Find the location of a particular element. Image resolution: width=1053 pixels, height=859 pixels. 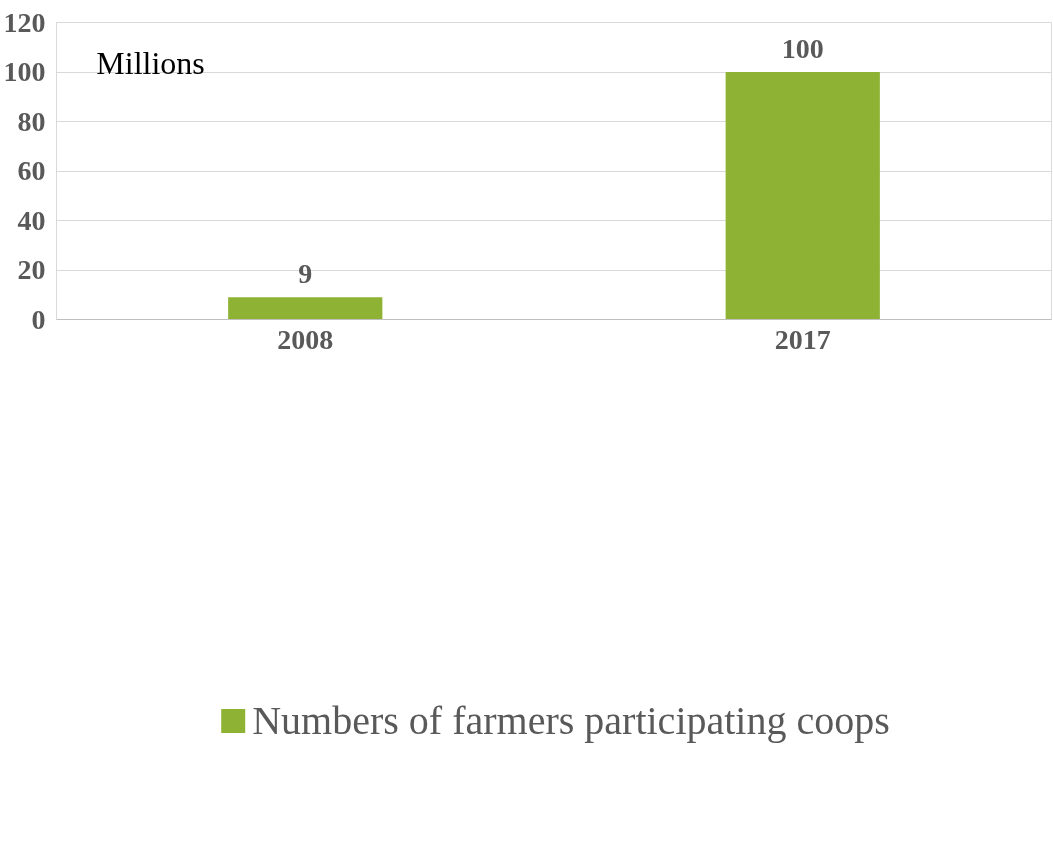

x-tick-label: 2017 is located at coordinates (802, 339).